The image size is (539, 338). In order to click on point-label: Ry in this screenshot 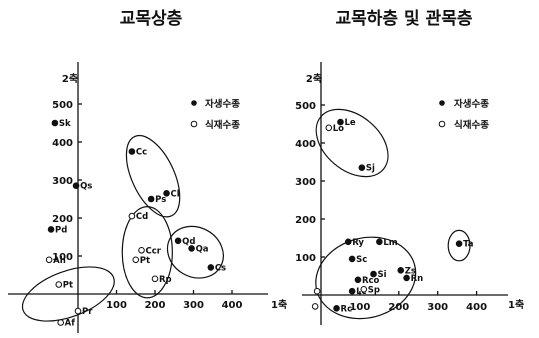, I will do `click(358, 243)`.